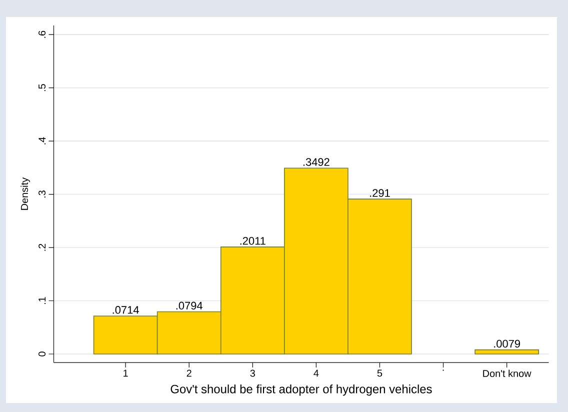 The image size is (568, 412). What do you see at coordinates (252, 373) in the screenshot?
I see `x-tick-label: 3` at bounding box center [252, 373].